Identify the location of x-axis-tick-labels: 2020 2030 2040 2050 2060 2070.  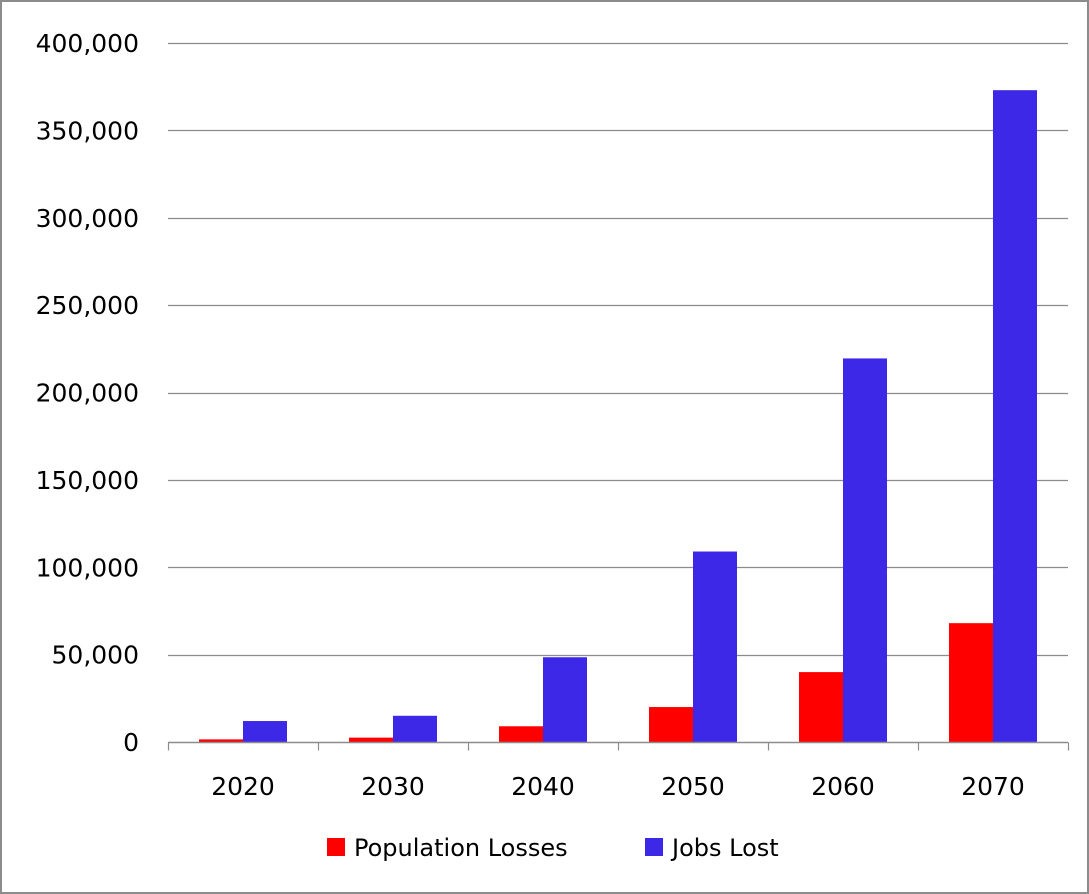
(618, 786).